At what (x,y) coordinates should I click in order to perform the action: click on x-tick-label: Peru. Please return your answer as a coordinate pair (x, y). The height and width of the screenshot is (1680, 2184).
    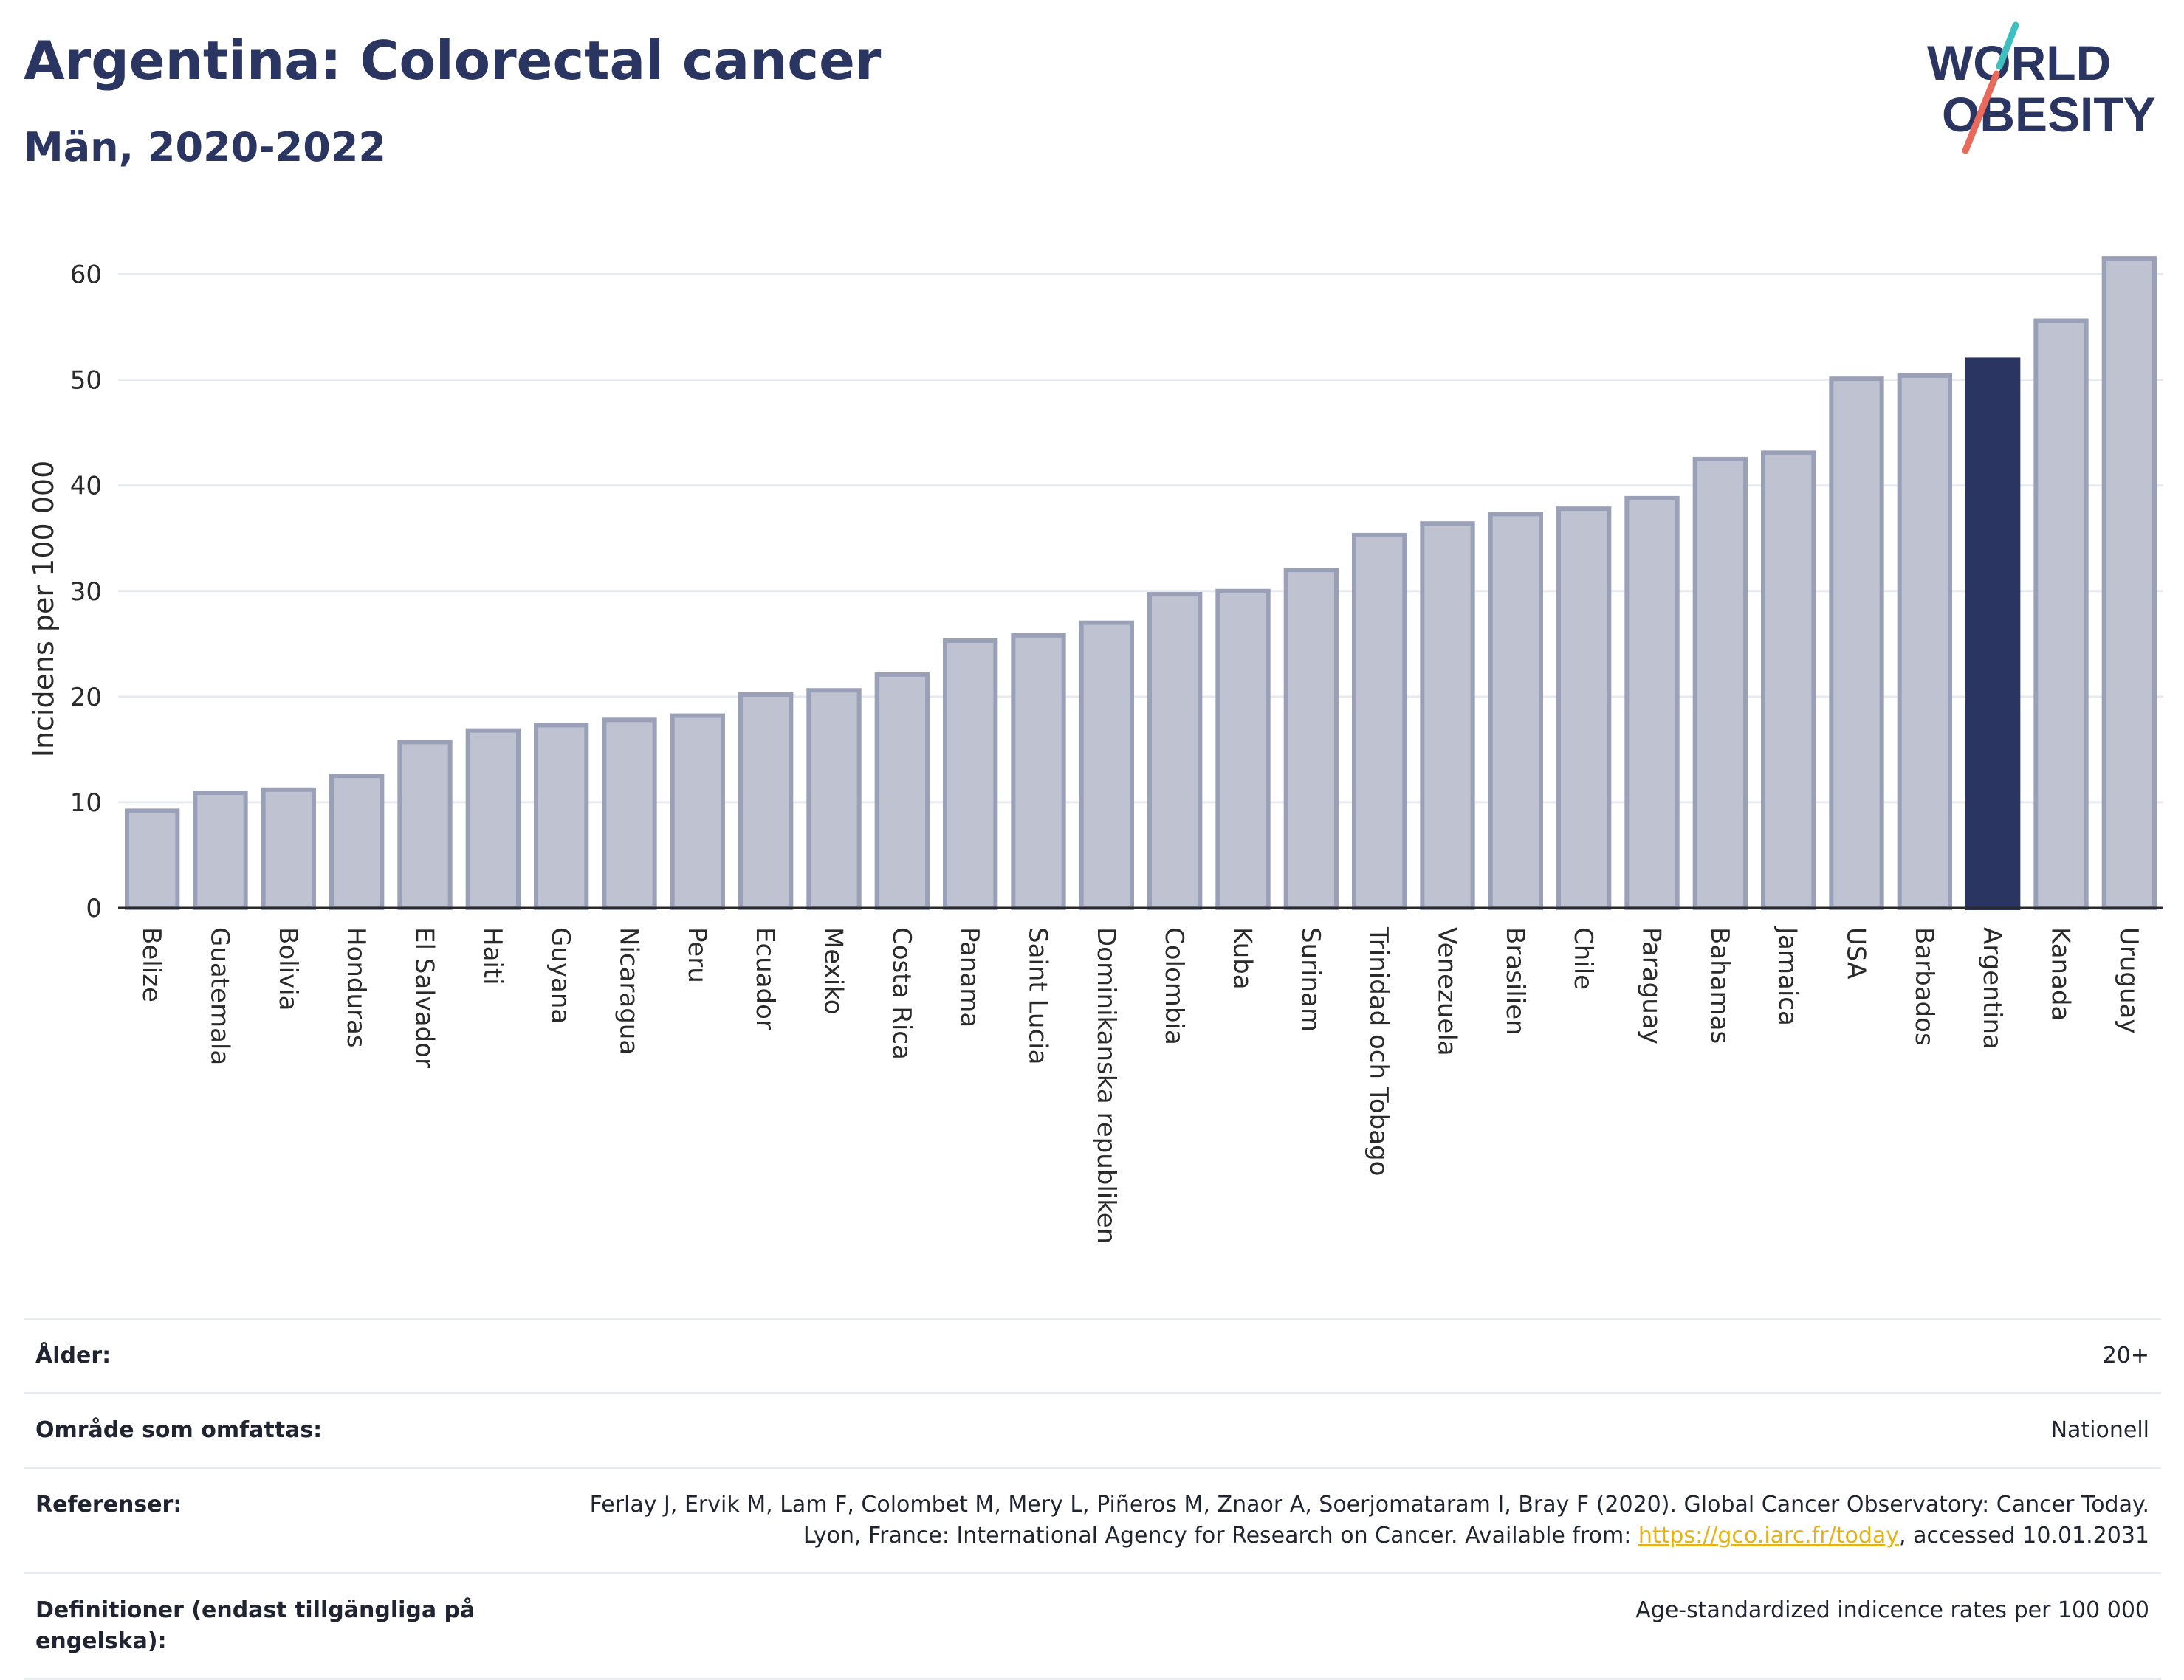
    Looking at the image, I should click on (697, 955).